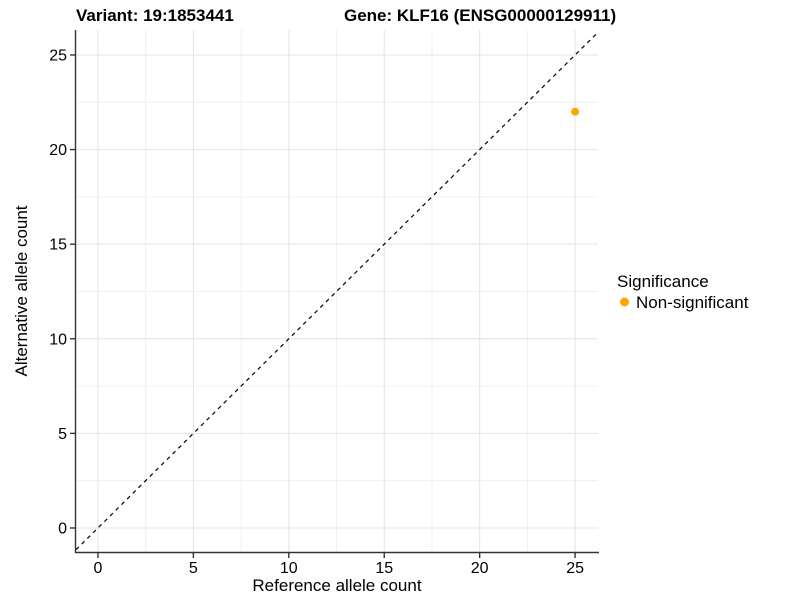  I want to click on y-tick-label: 5, so click(62, 434).